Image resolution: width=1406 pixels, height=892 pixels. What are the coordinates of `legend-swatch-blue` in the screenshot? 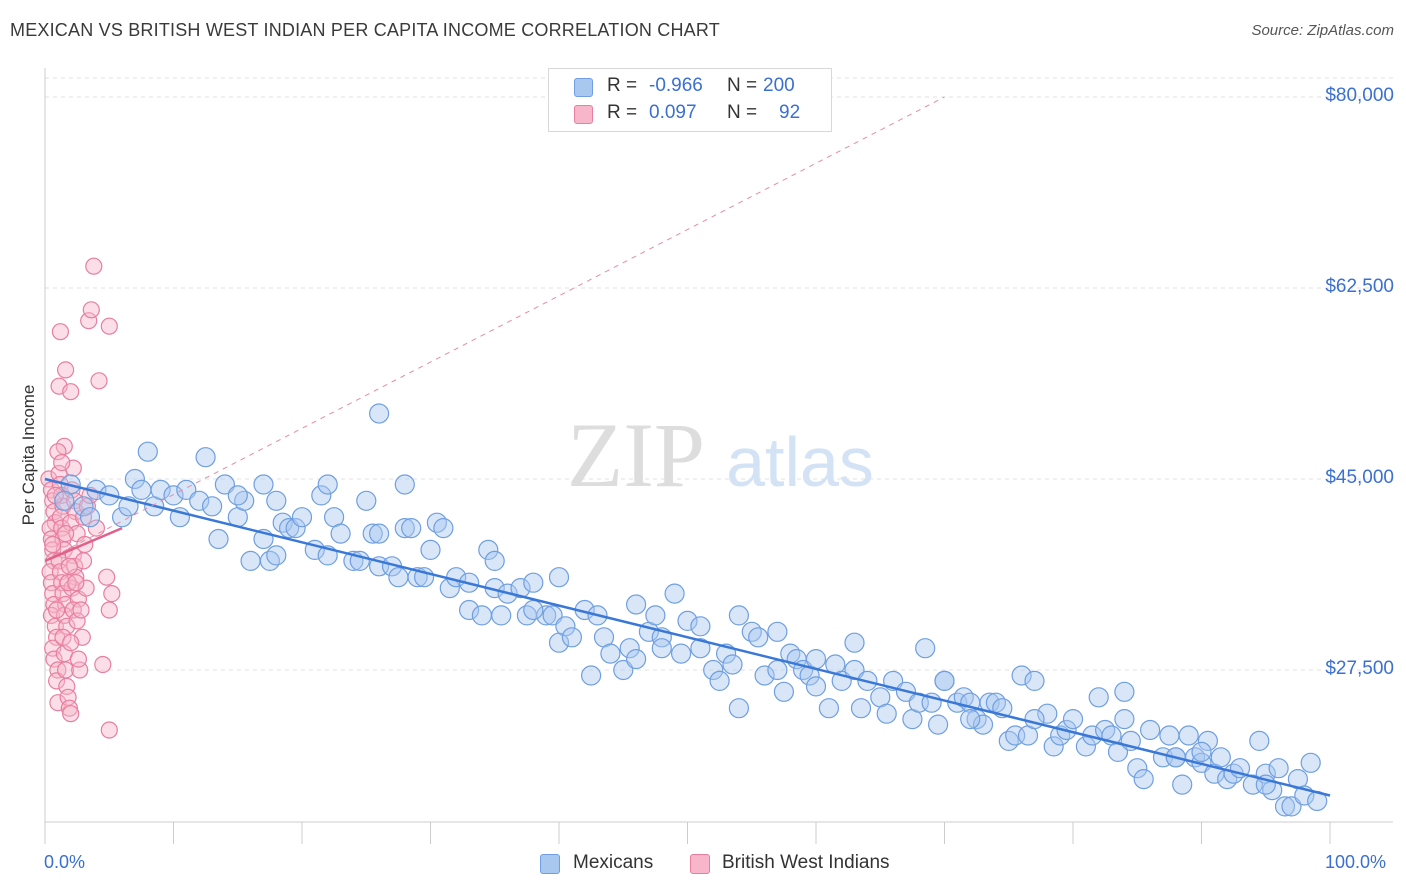 It's located at (550, 864).